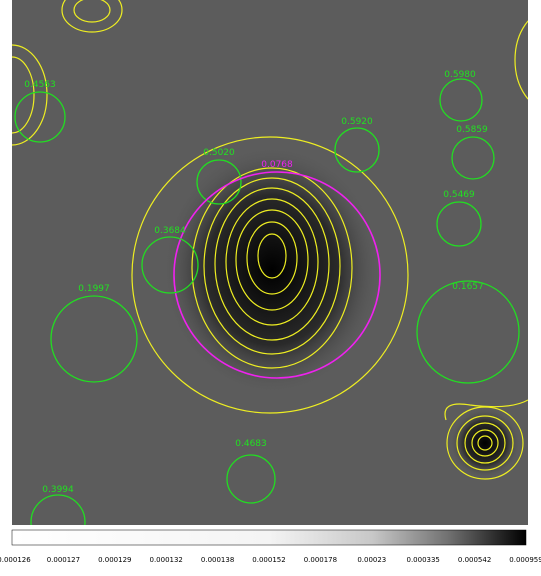 The width and height of the screenshot is (541, 576). What do you see at coordinates (63, 560) in the screenshot?
I see `colorbar-tick-label: 0.000127` at bounding box center [63, 560].